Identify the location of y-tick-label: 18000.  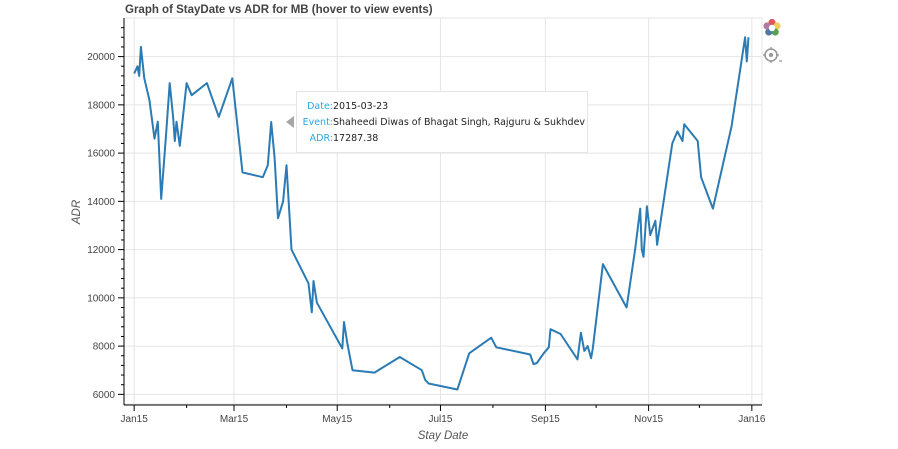
(101, 105).